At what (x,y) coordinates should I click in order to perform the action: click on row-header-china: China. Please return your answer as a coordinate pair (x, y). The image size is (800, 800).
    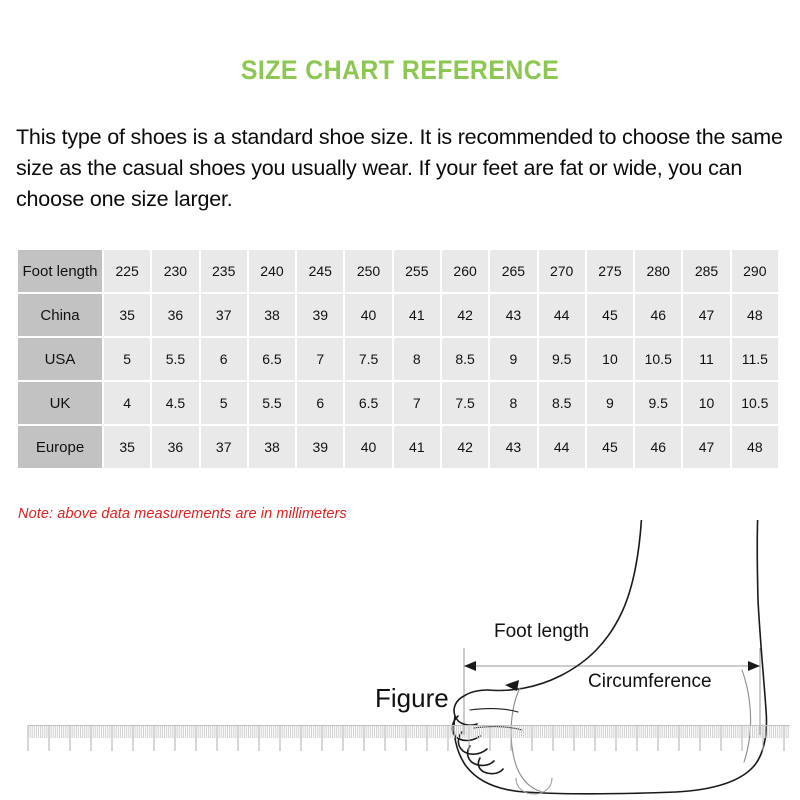
    Looking at the image, I should click on (60, 315).